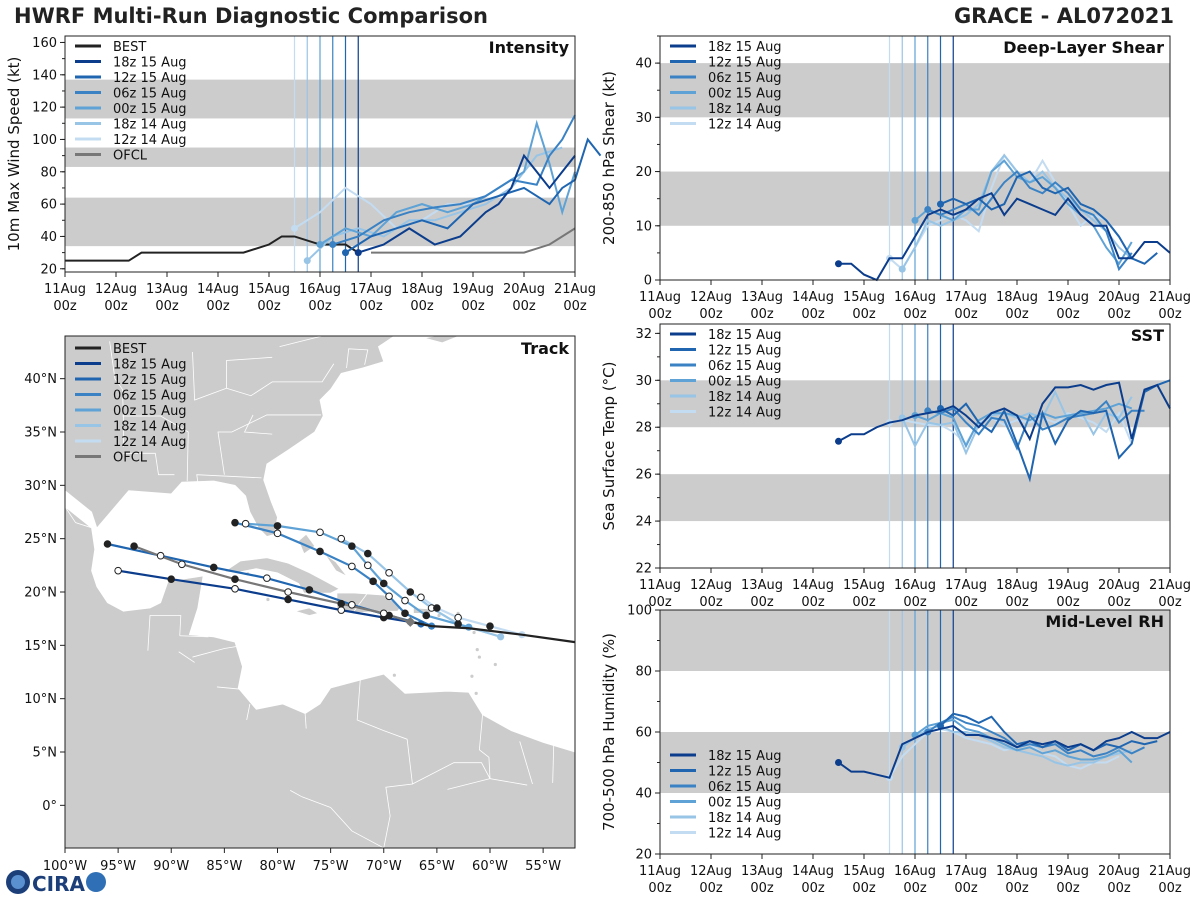 The height and width of the screenshot is (900, 1200). I want to click on sst-ytick-label: 26, so click(643, 475).